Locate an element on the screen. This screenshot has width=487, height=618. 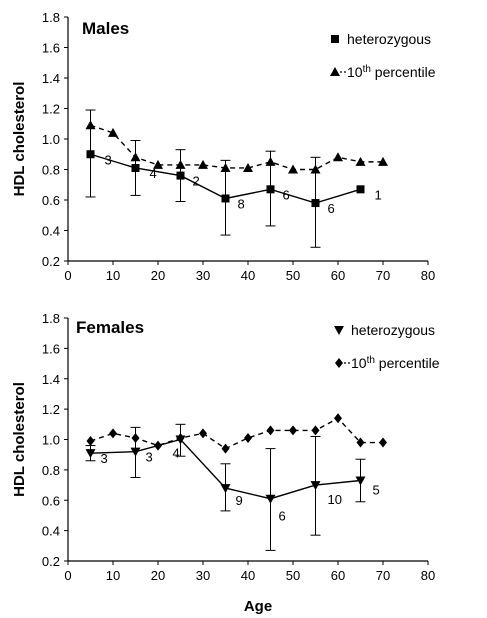
x-tick-label: 50 is located at coordinates (293, 275).